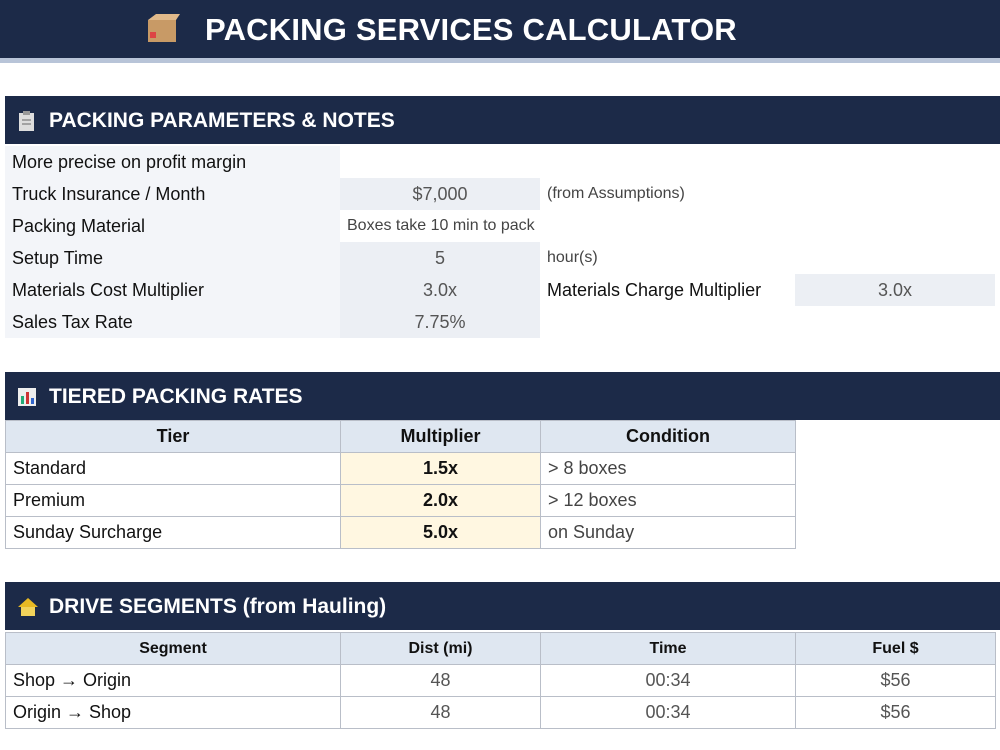 The width and height of the screenshot is (1000, 750). I want to click on page-title: PACKING SERVICES CALCULATOR, so click(471, 29).